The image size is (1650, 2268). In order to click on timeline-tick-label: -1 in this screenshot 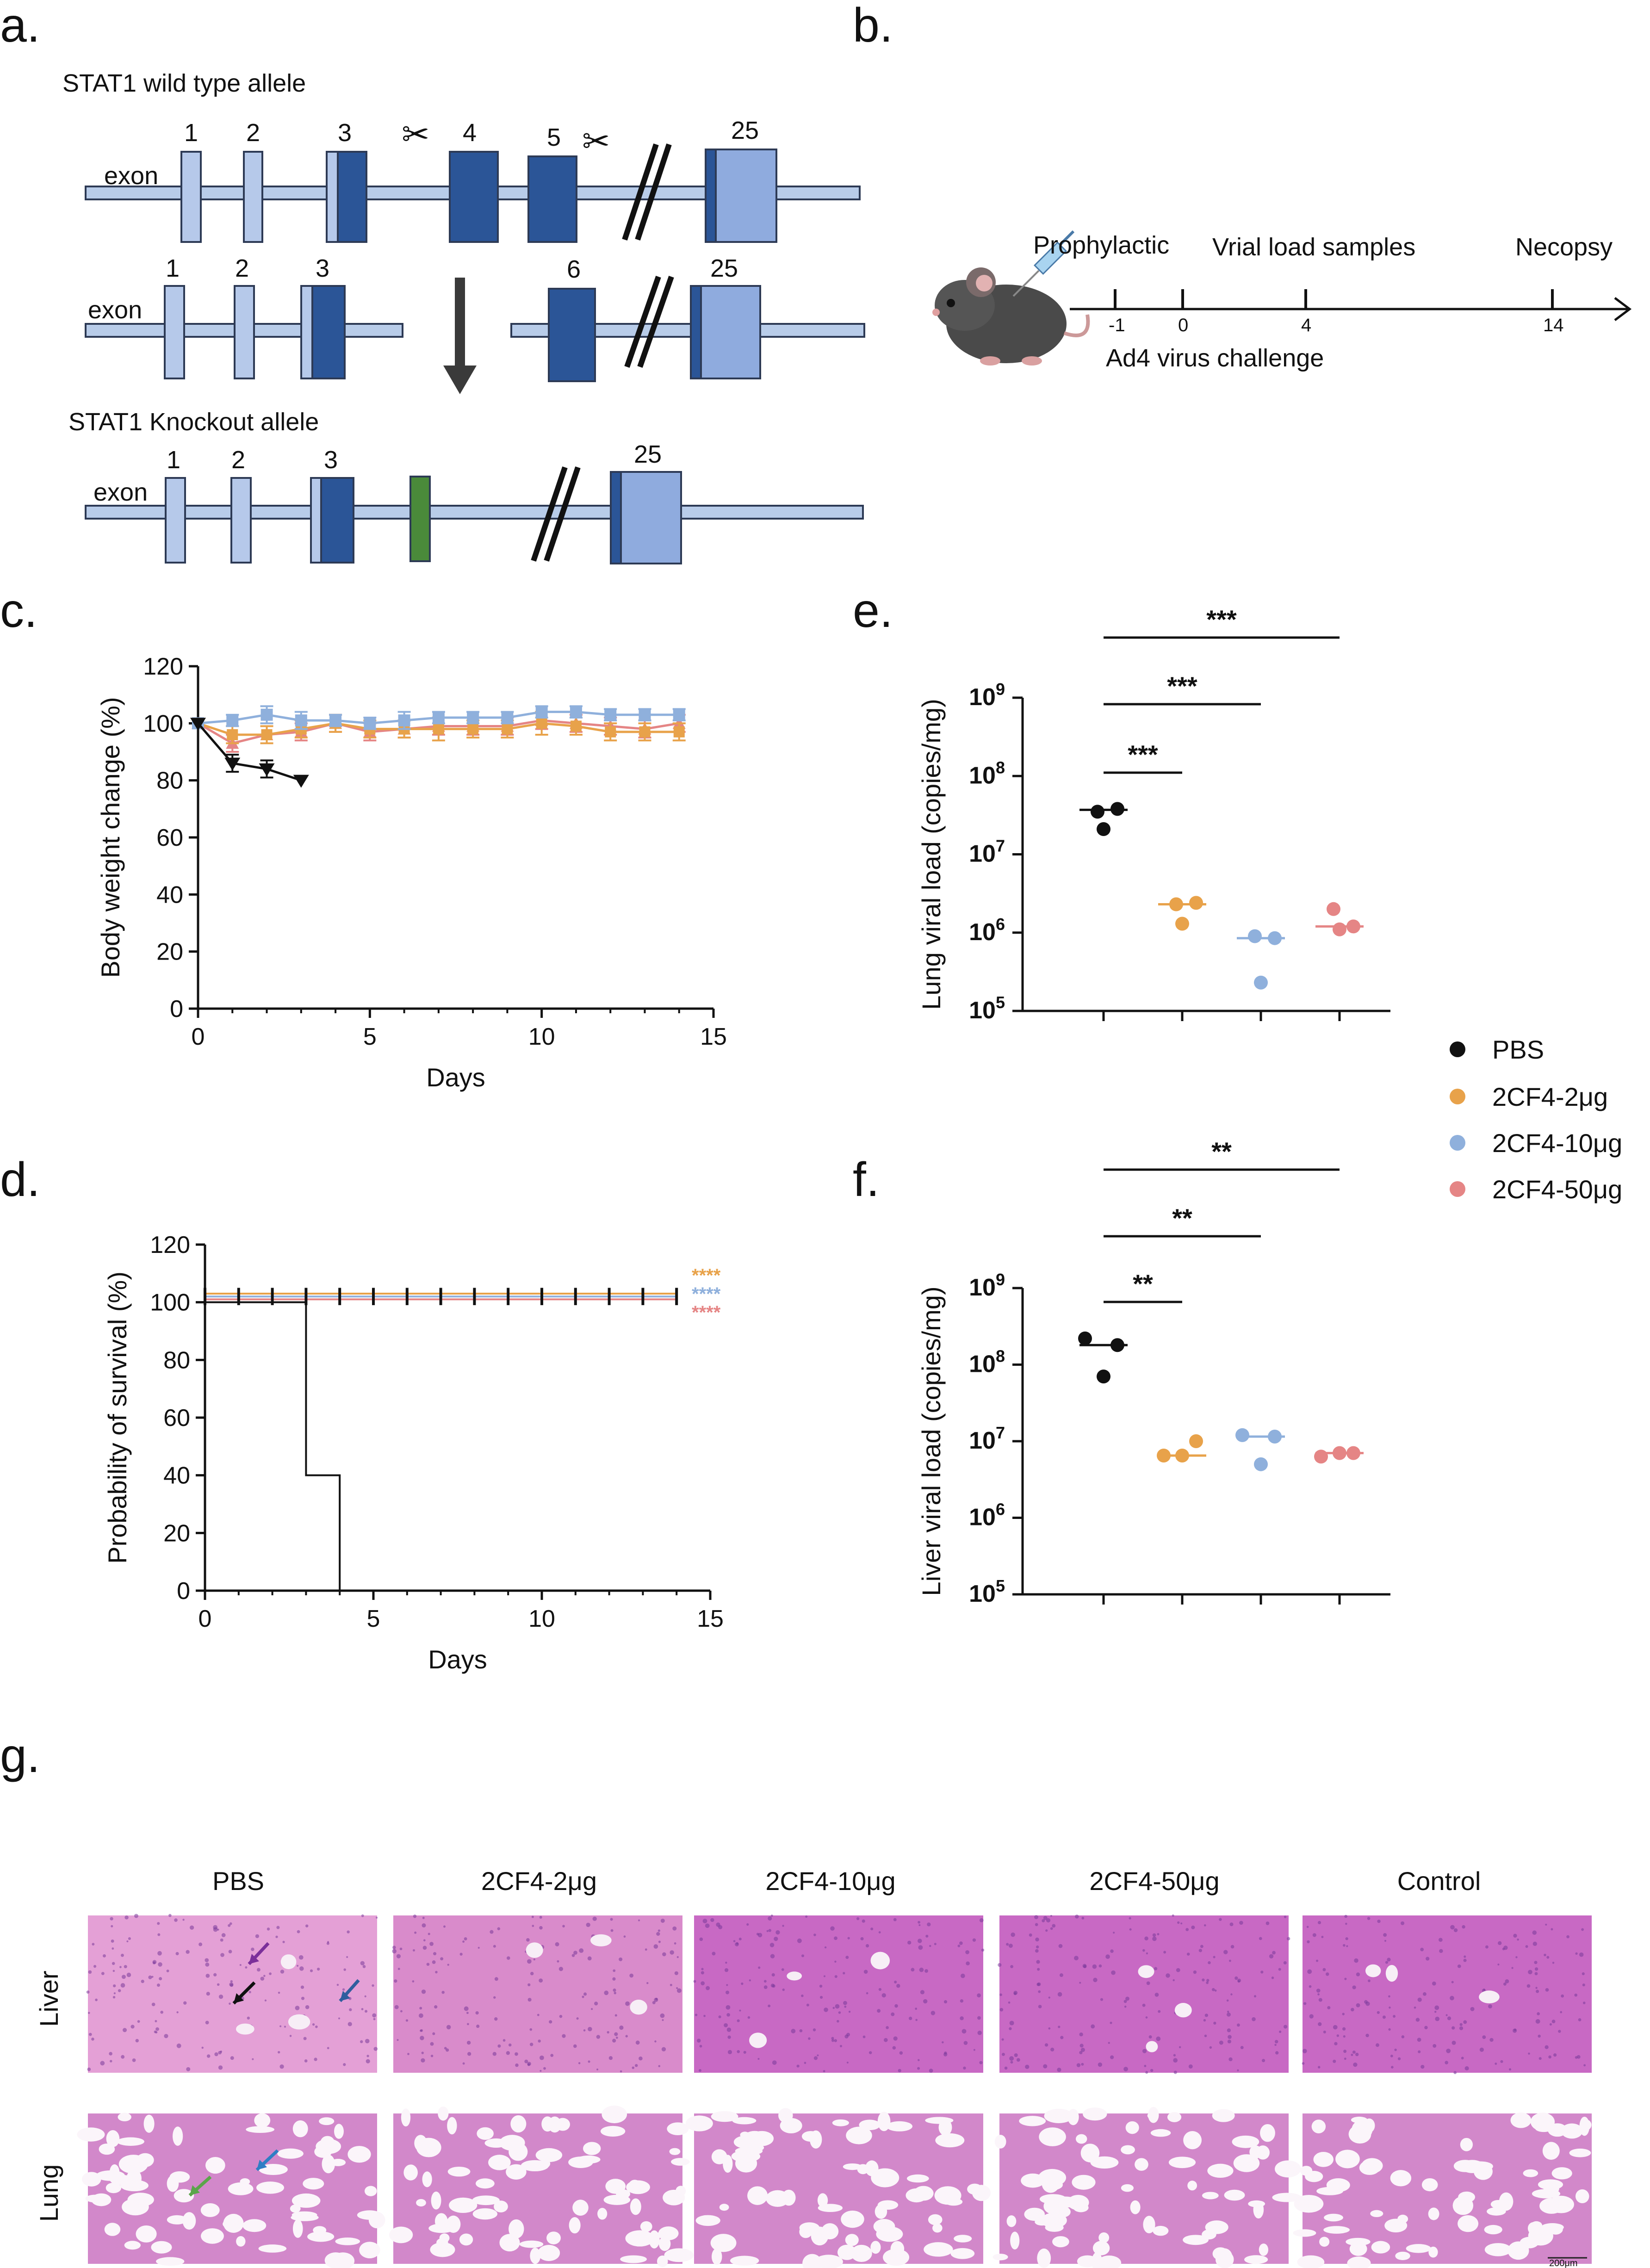, I will do `click(1117, 325)`.